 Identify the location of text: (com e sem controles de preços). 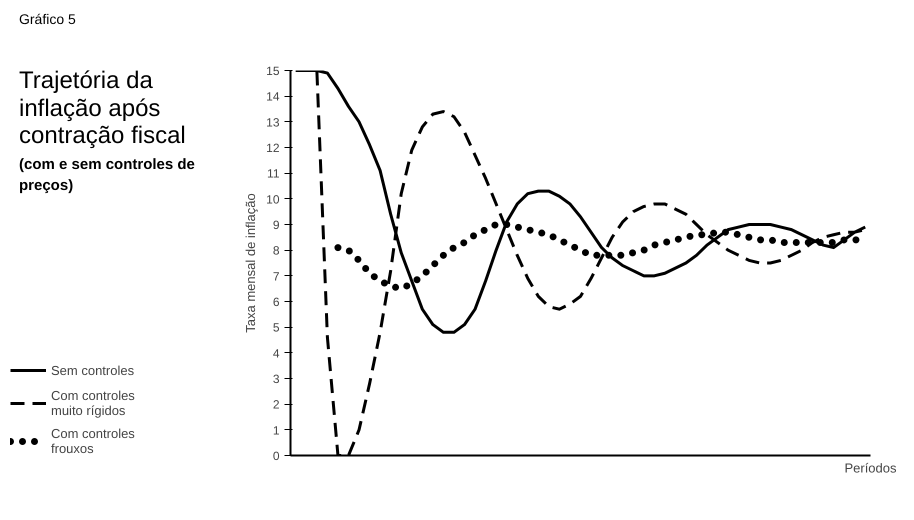
(107, 175).